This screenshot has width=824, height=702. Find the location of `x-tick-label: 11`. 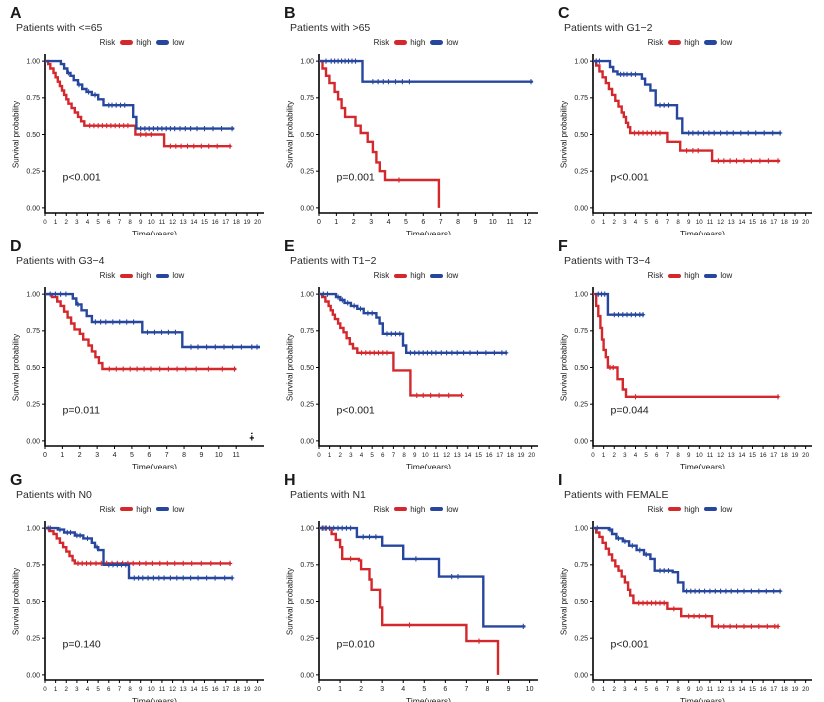

x-tick-label: 11 is located at coordinates (510, 222).